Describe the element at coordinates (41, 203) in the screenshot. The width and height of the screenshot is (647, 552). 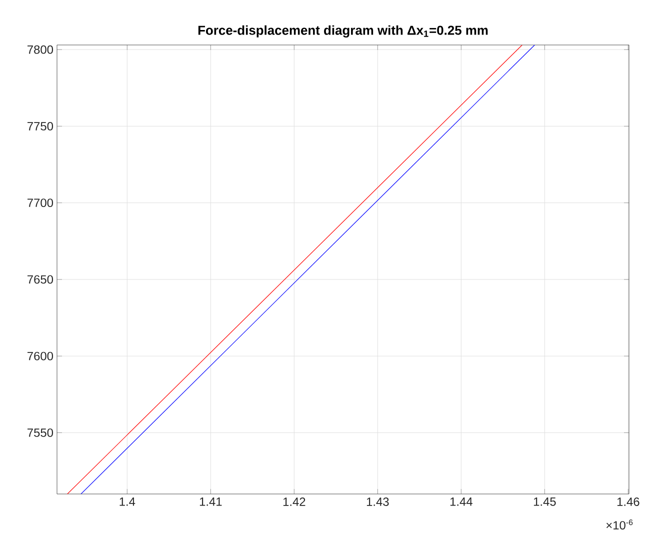
I see `y-tick-label: 7700` at that location.